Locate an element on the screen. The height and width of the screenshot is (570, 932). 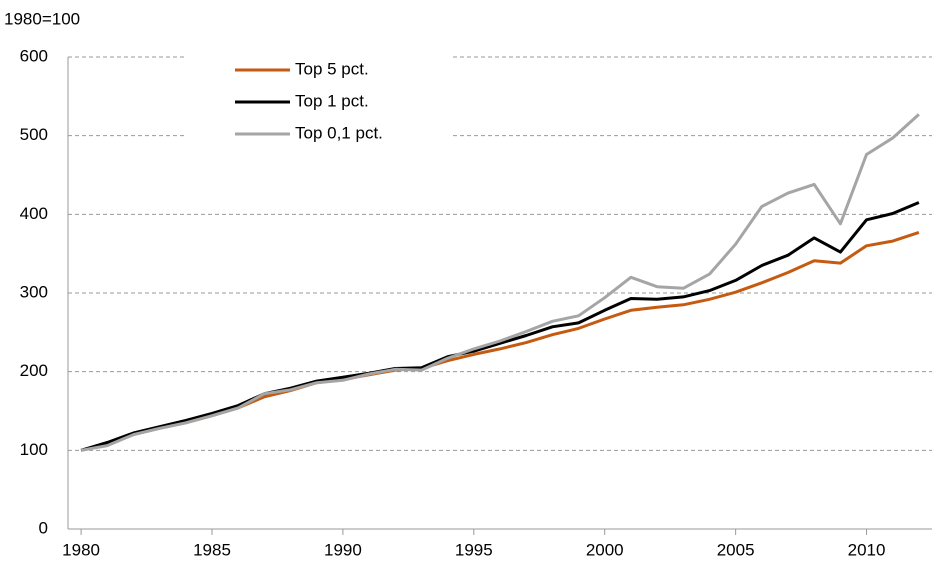
legend-label: Top 1 pct. is located at coordinates (332, 100).